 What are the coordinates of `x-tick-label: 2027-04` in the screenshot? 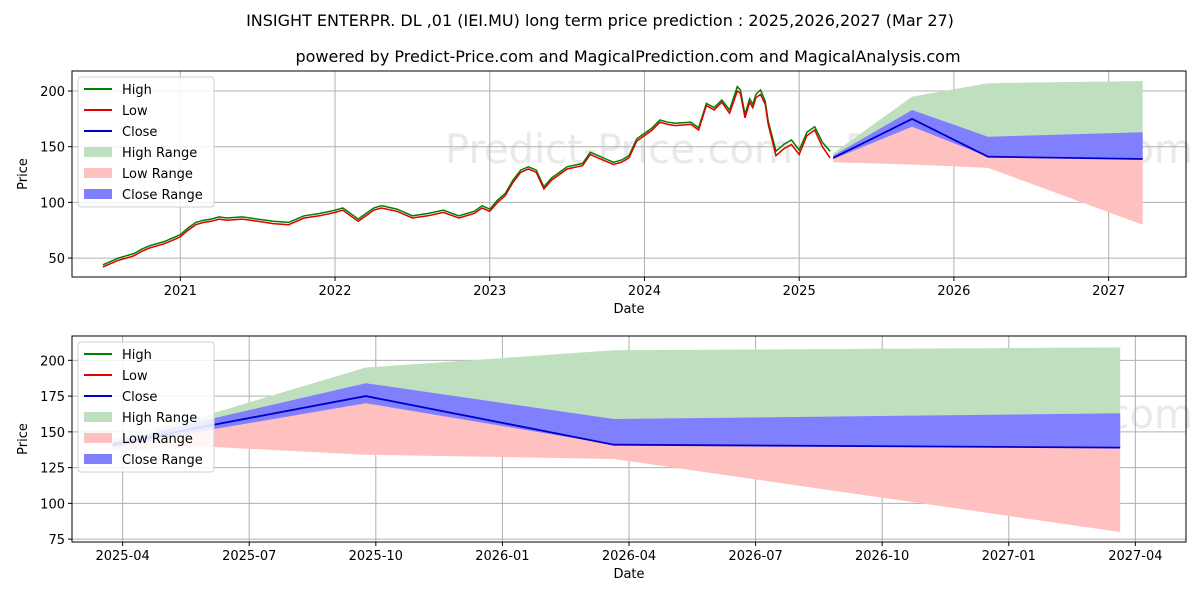 It's located at (1135, 556).